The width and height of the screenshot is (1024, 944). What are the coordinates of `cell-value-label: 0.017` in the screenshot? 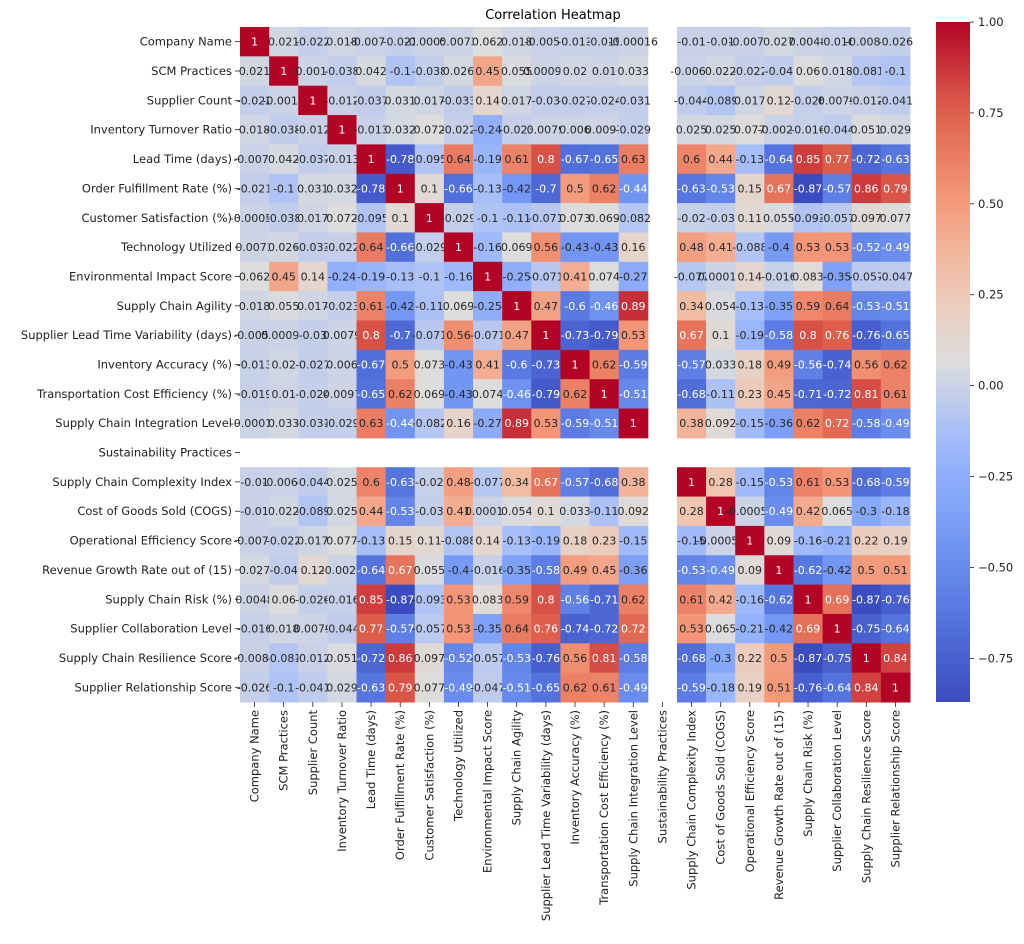 It's located at (430, 100).